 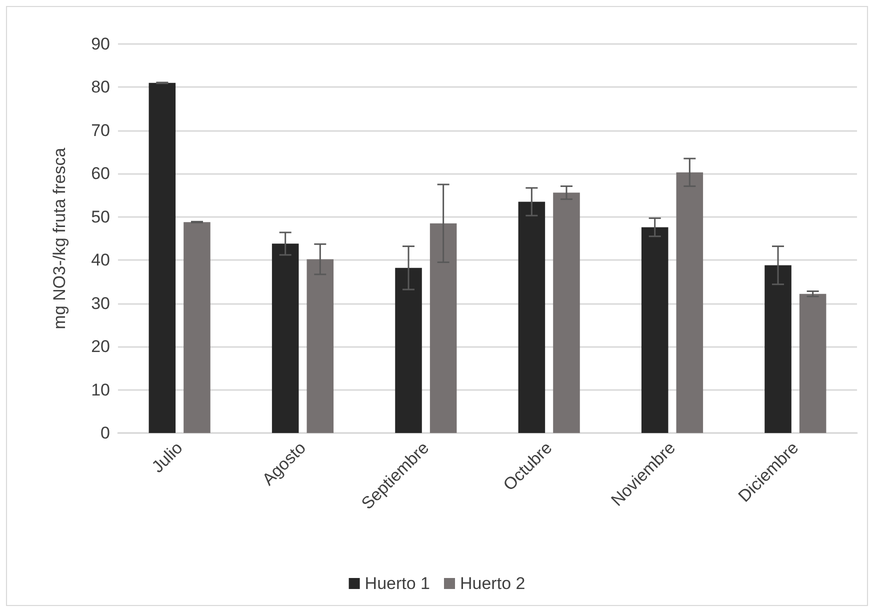 What do you see at coordinates (105, 433) in the screenshot?
I see `y-tick-label: 0` at bounding box center [105, 433].